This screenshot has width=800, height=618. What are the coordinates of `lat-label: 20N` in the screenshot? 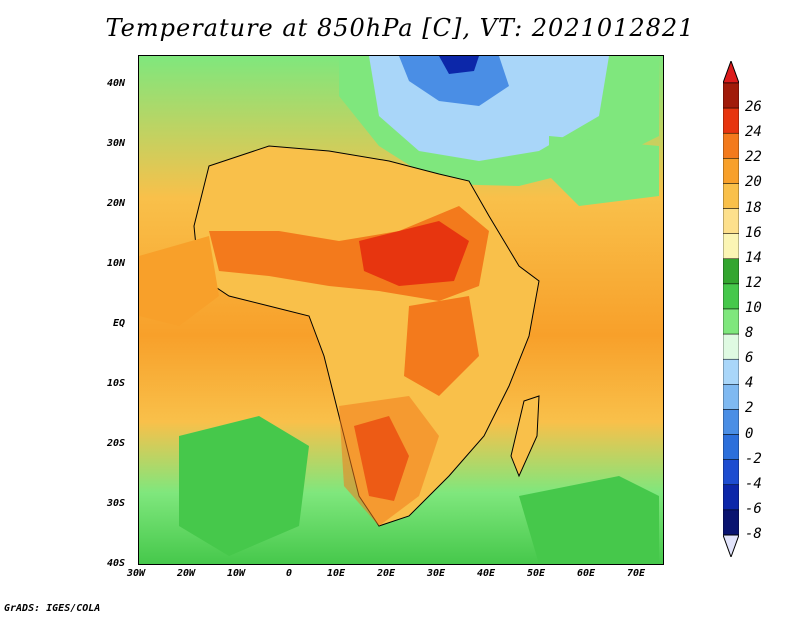 It's located at (116, 203).